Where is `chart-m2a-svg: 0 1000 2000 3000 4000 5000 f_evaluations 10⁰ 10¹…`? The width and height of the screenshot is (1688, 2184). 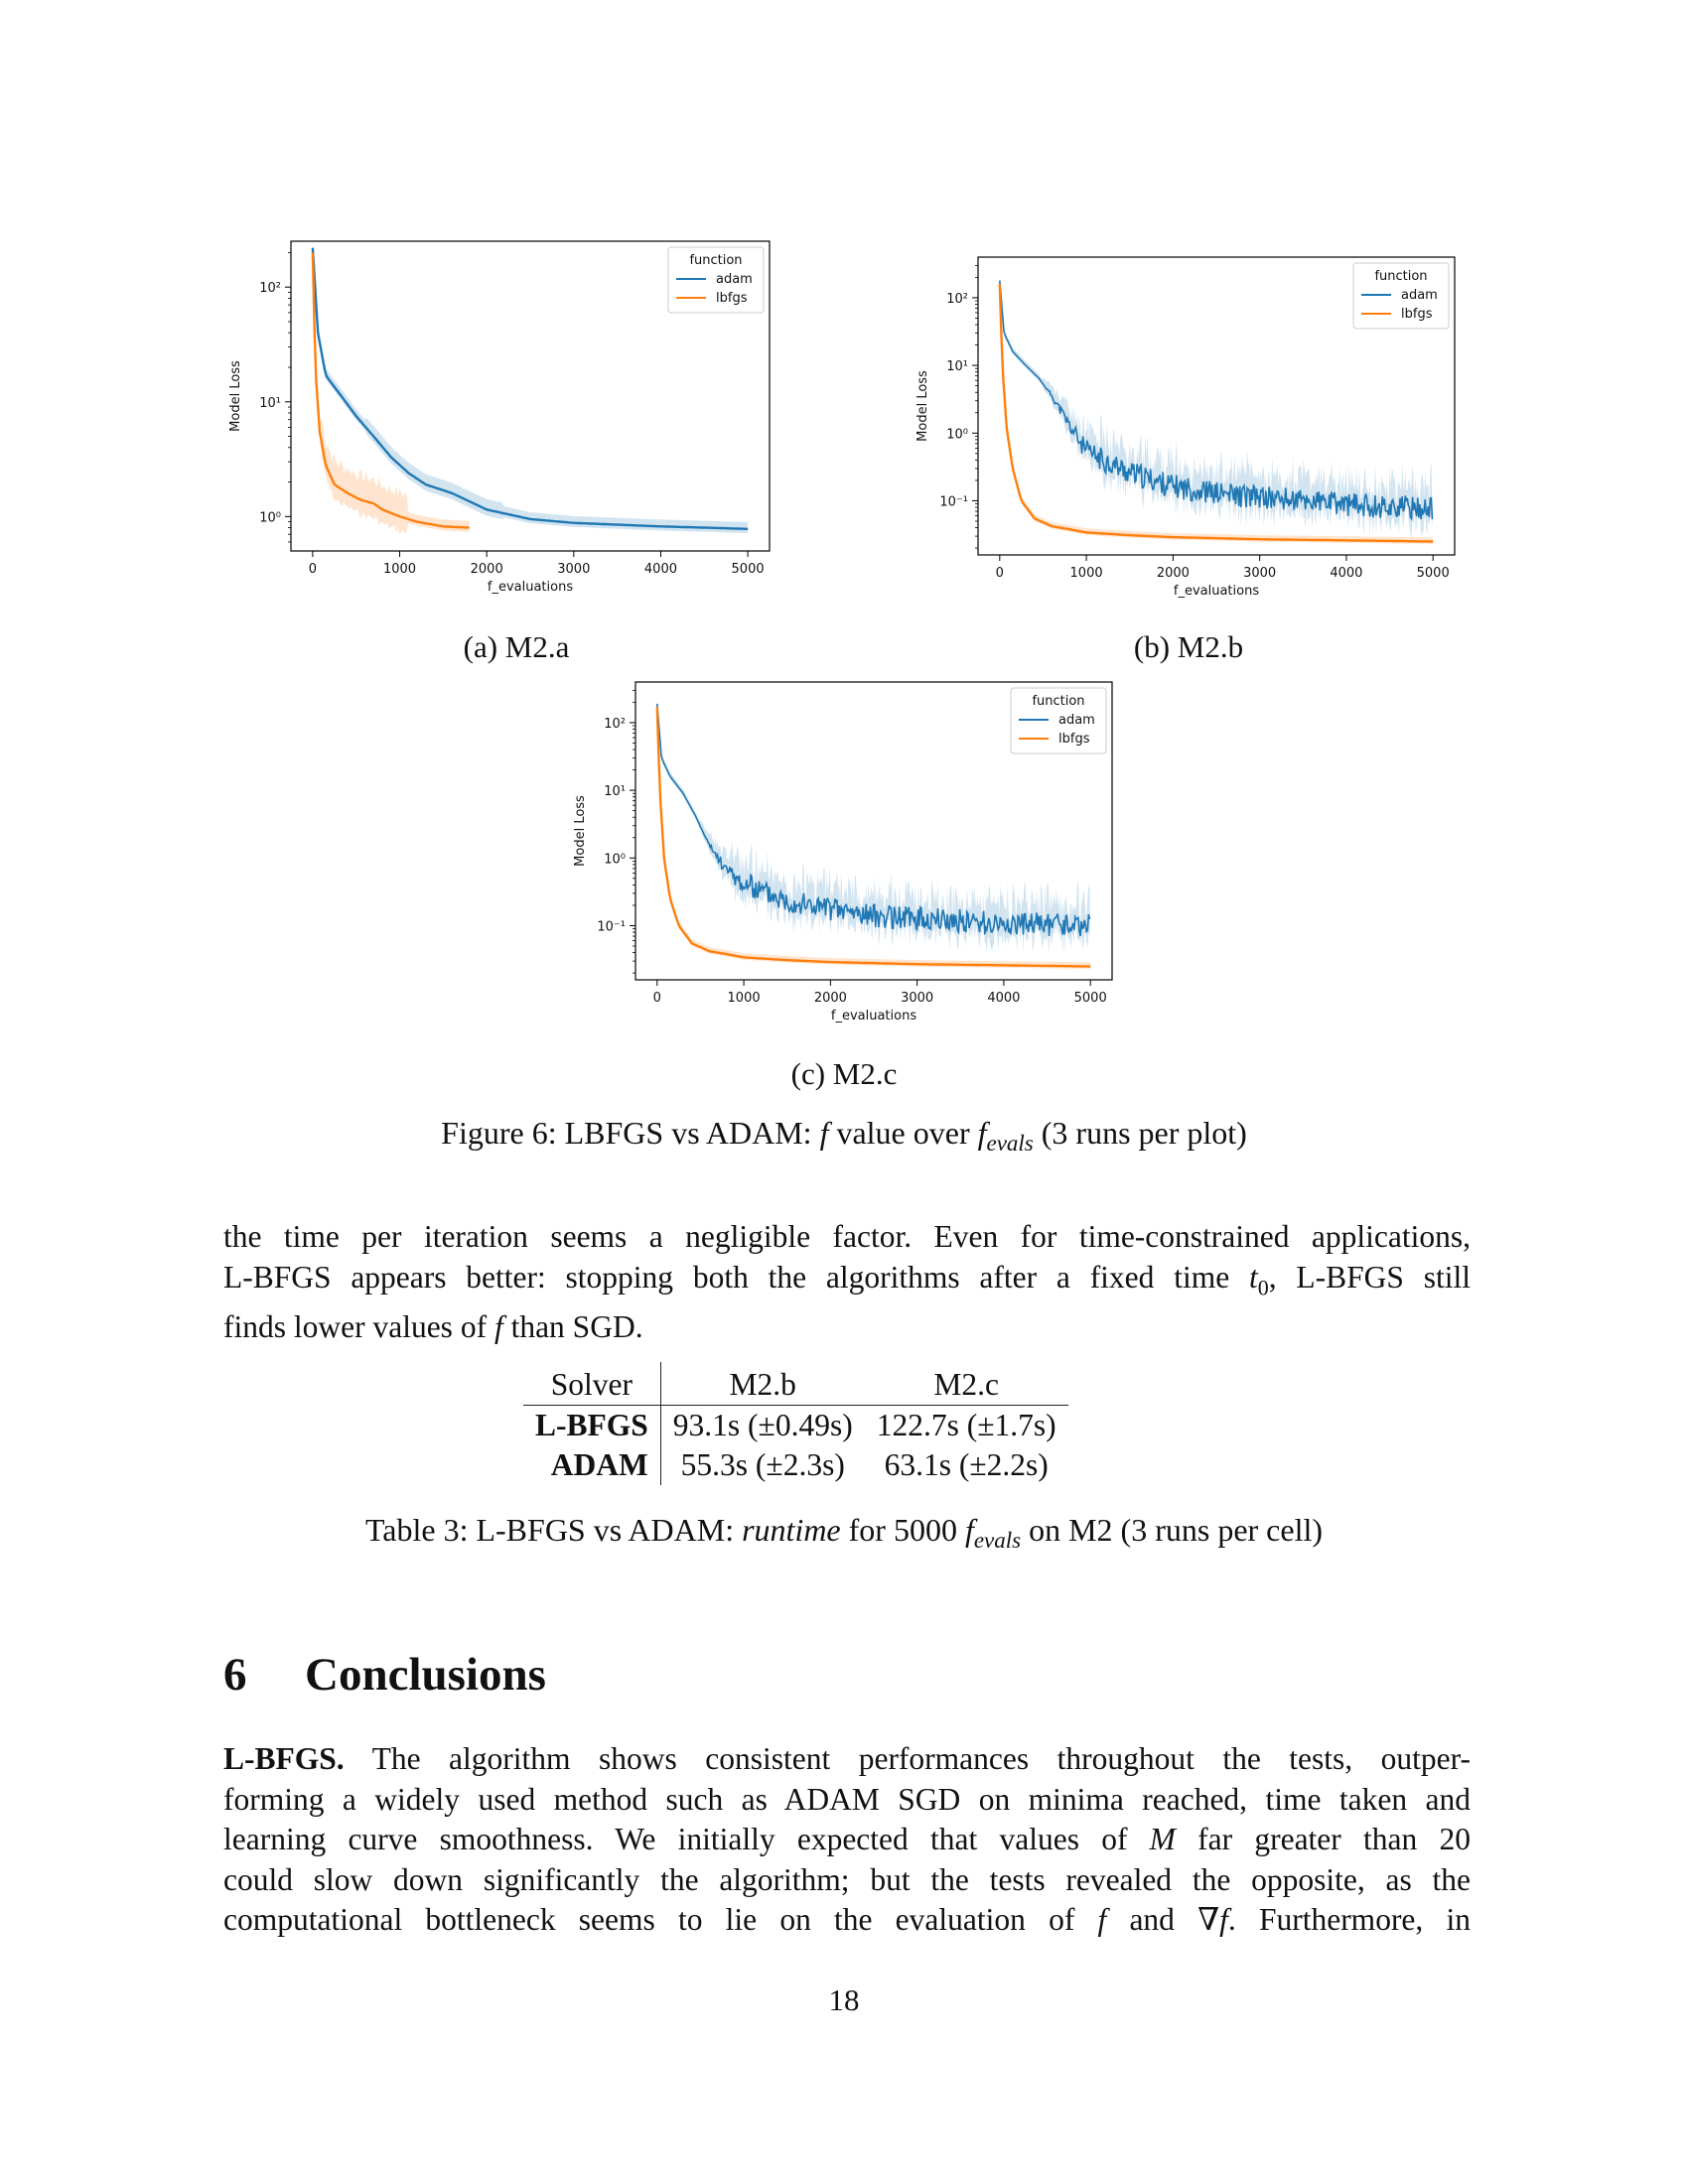
chart-m2a-svg: 0 1000 2000 3000 4000 5000 f_evaluations 10⁰ 10¹… is located at coordinates (499, 417).